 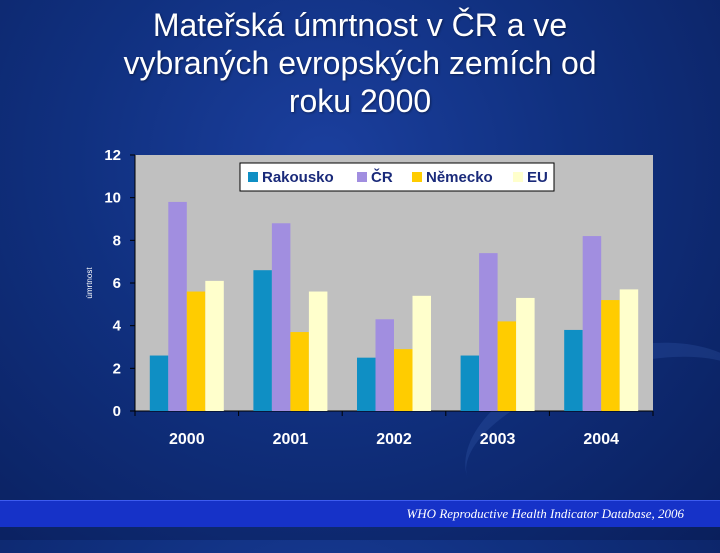 I want to click on y-tick-label: 12, so click(x=112, y=155).